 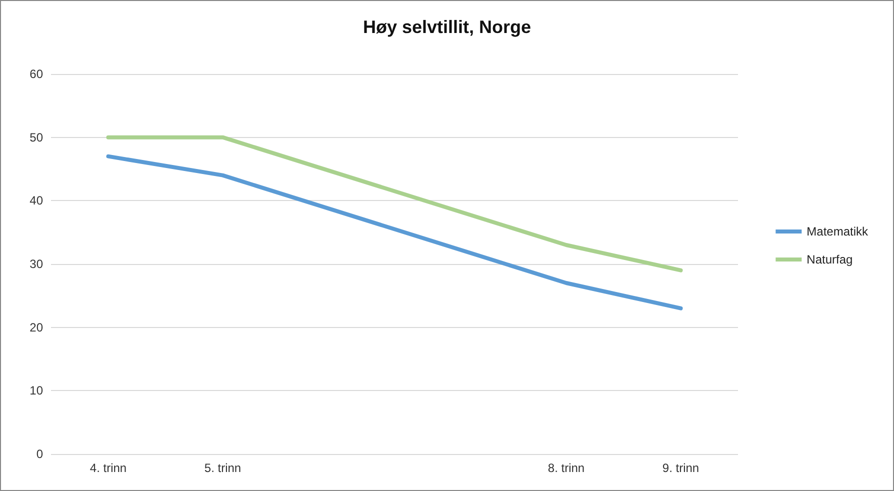 I want to click on y-tick-label: 0, so click(x=40, y=454).